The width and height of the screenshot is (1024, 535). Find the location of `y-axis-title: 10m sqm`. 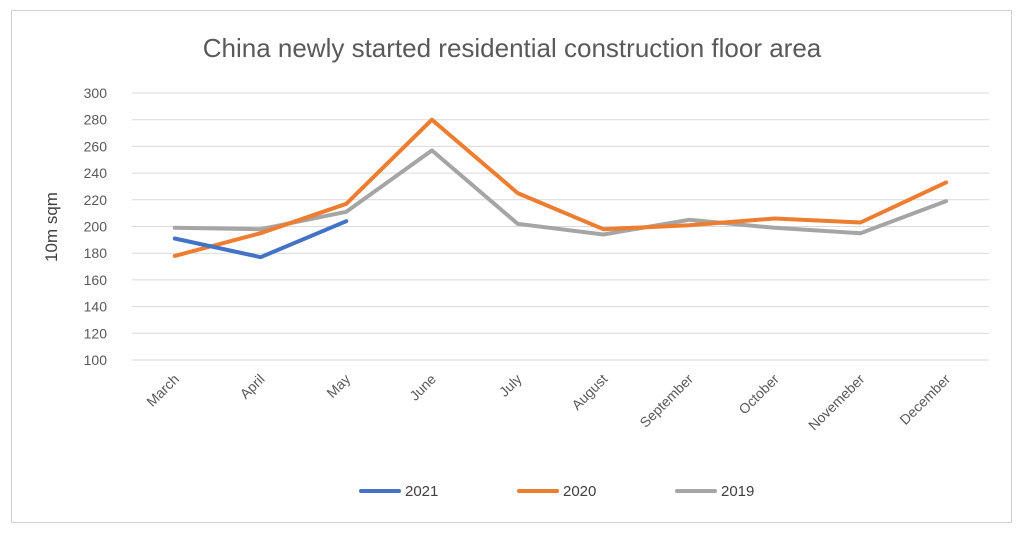

y-axis-title: 10m sqm is located at coordinates (51, 227).